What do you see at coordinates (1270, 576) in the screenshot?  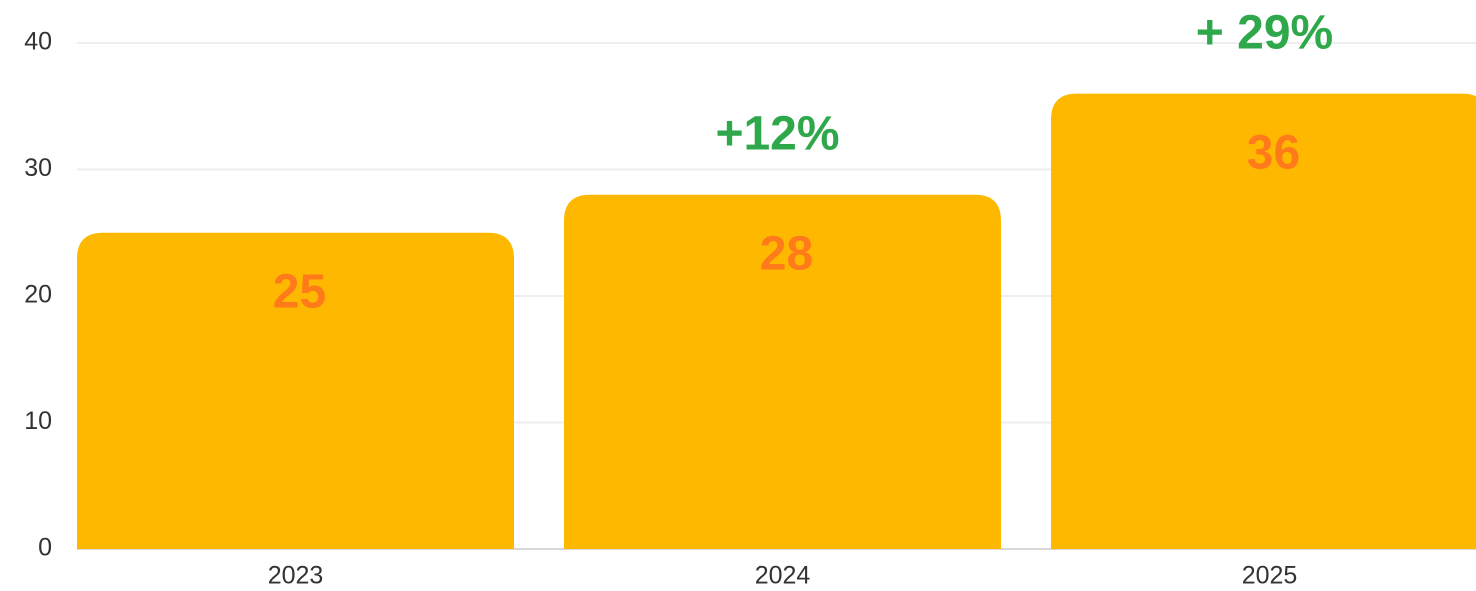 I see `x-tick-label: 2025` at bounding box center [1270, 576].